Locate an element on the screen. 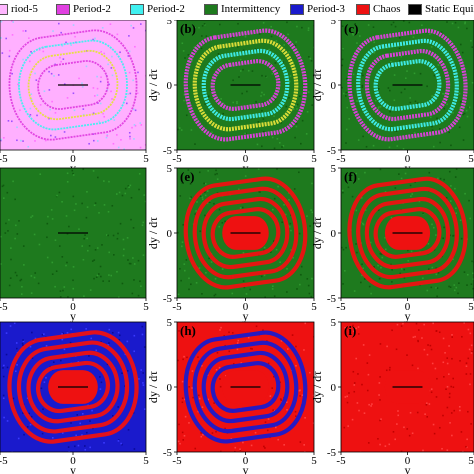 Image resolution: width=474 pixels, height=474 pixels. y-axis-label: dy / dτ is located at coordinates (153, 85).